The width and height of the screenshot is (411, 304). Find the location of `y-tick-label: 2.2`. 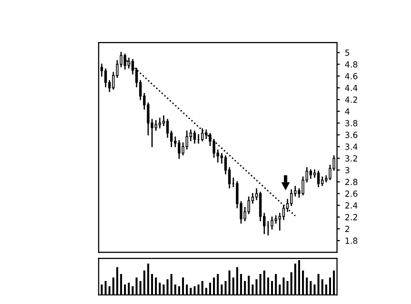

y-tick-label: 2.2 is located at coordinates (351, 217).